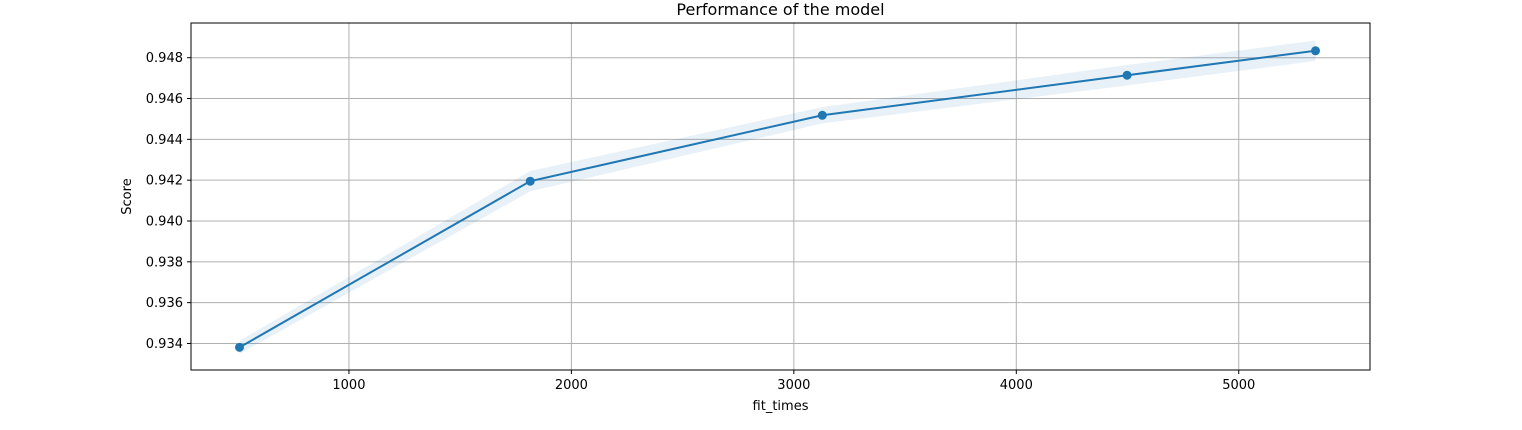 The width and height of the screenshot is (1522, 430). I want to click on y-tick-label: 0.940, so click(164, 221).